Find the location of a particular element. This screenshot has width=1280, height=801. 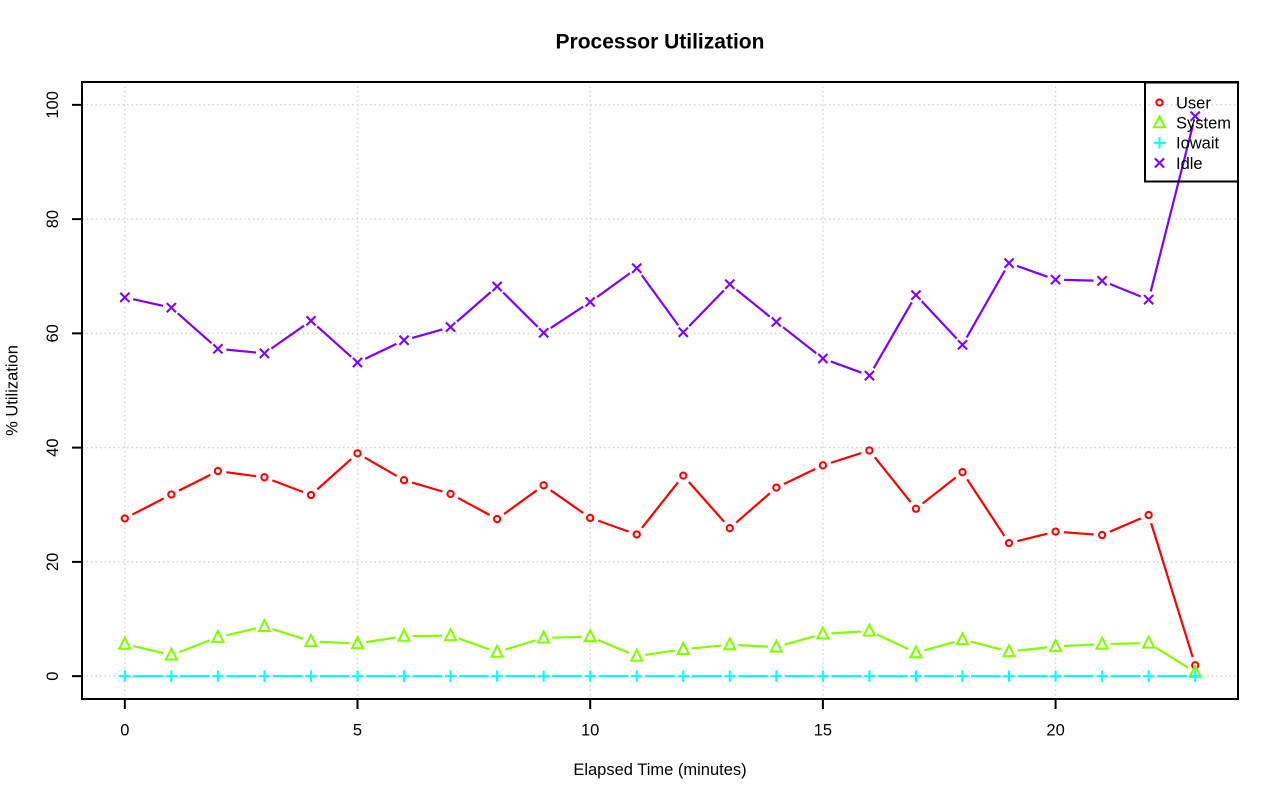

y-tick-label: 0 is located at coordinates (53, 676).